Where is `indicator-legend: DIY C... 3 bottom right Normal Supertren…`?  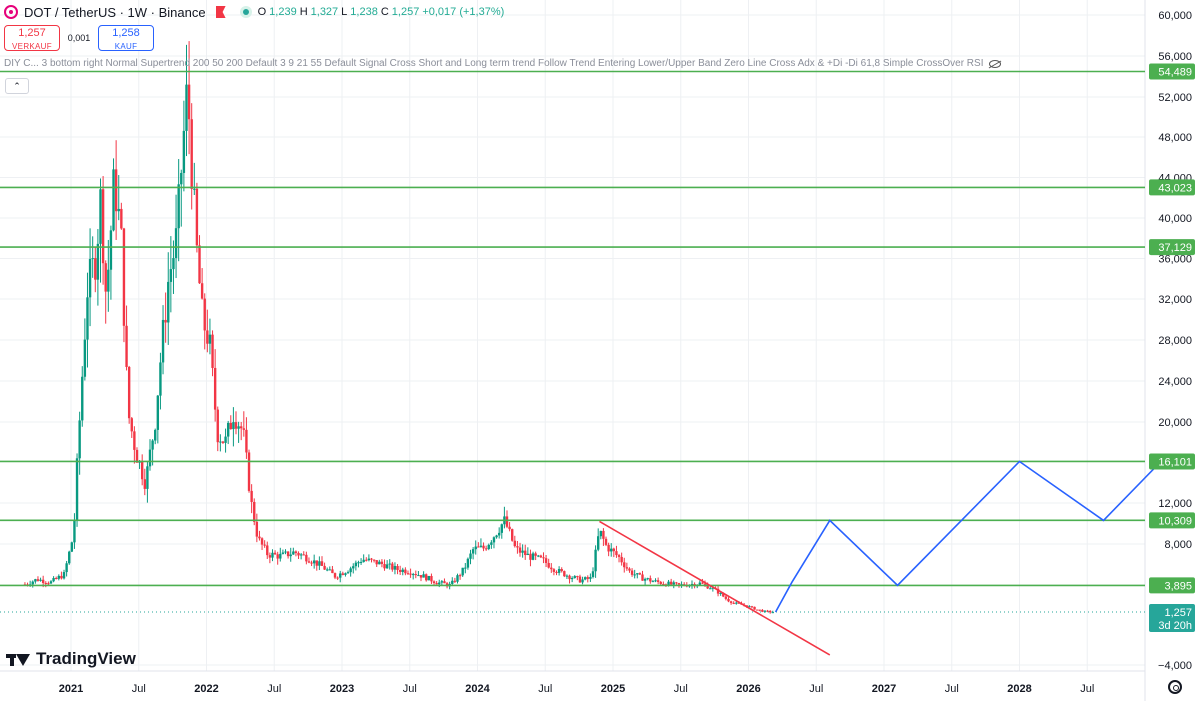 indicator-legend: DIY C... 3 bottom right Normal Supertren… is located at coordinates (503, 63).